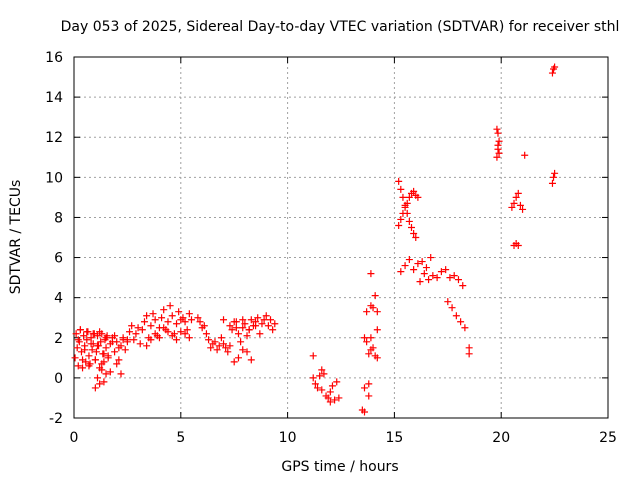  What do you see at coordinates (54, 138) in the screenshot?
I see `y-tick-label: 12` at bounding box center [54, 138].